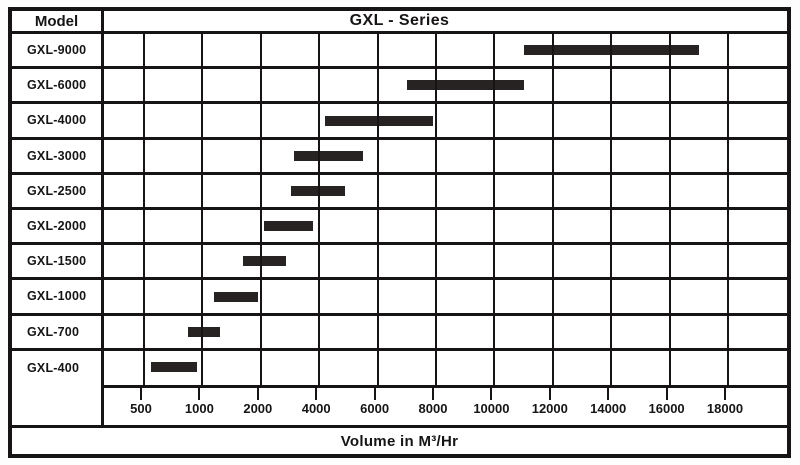  I want to click on tick-label-1000: 1000, so click(199, 408).